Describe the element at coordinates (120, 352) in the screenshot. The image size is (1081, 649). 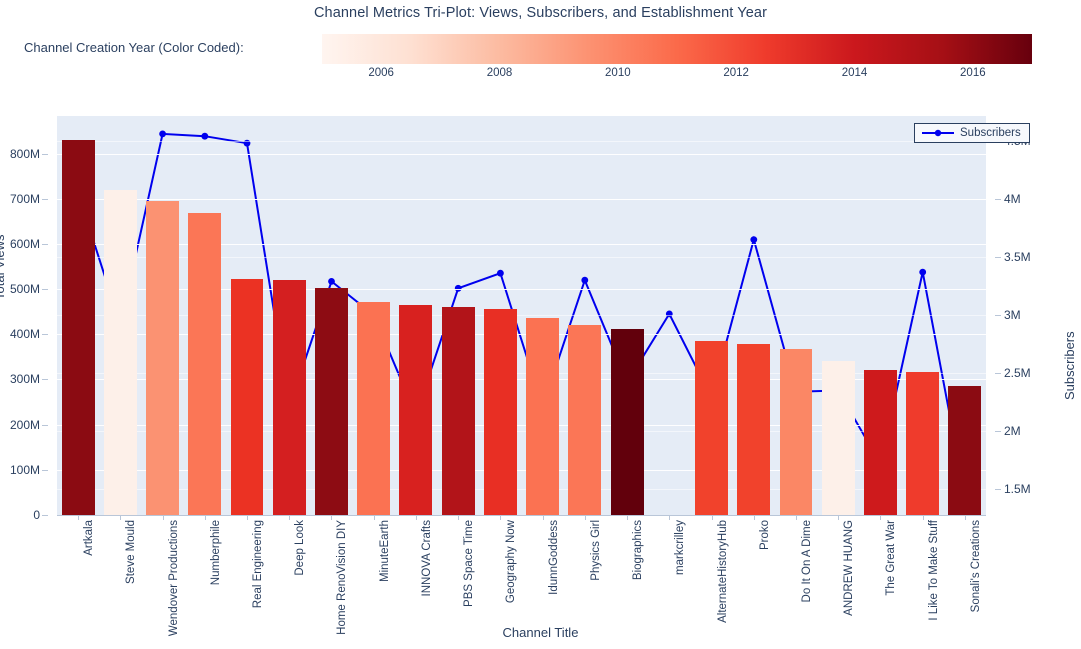
I see `bar-steve-mould` at that location.